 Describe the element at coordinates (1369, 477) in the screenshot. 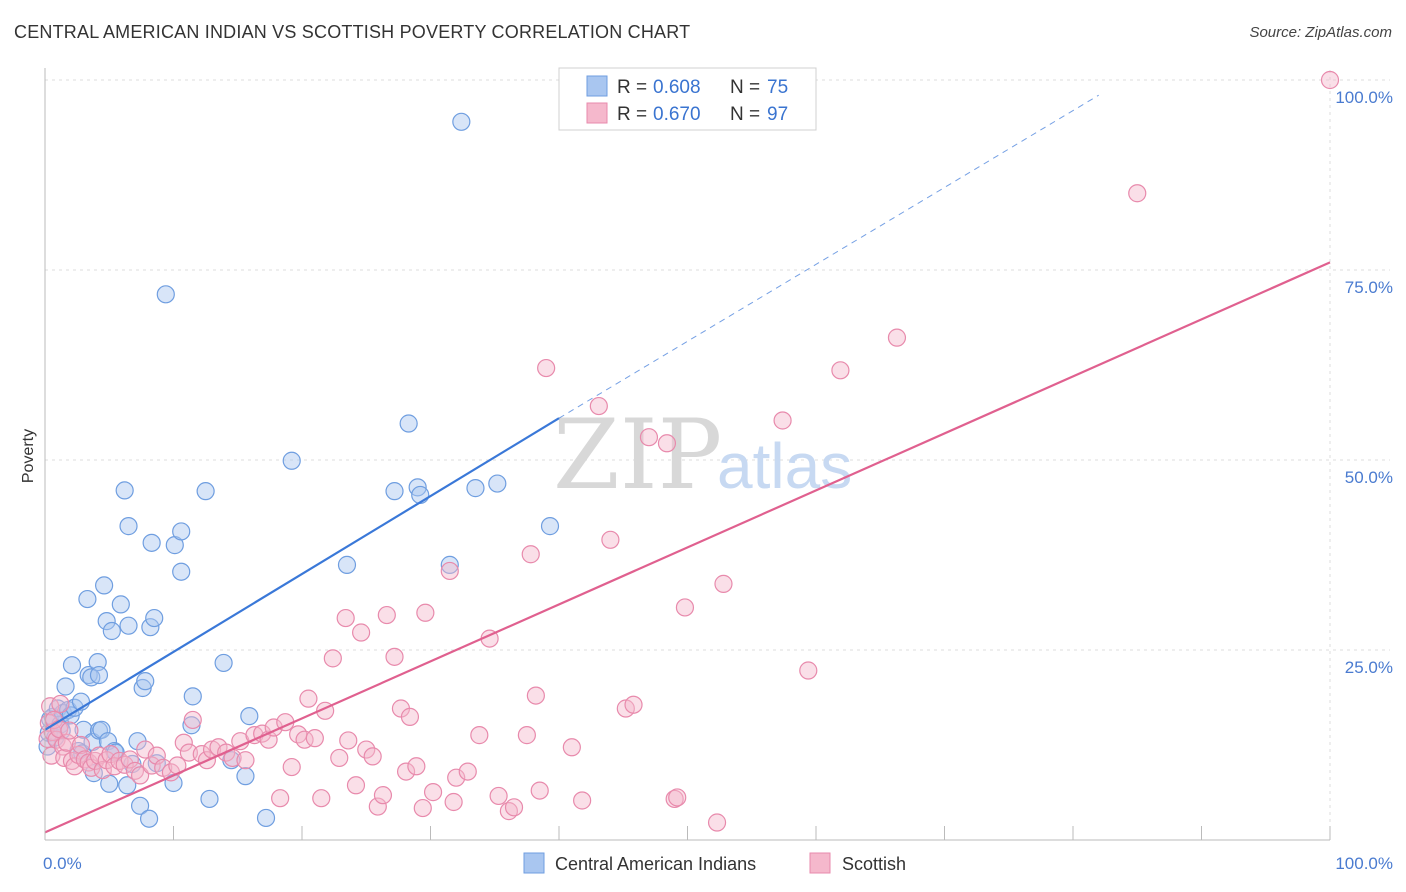

I see `y-tick-label-1: 50.0%` at that location.